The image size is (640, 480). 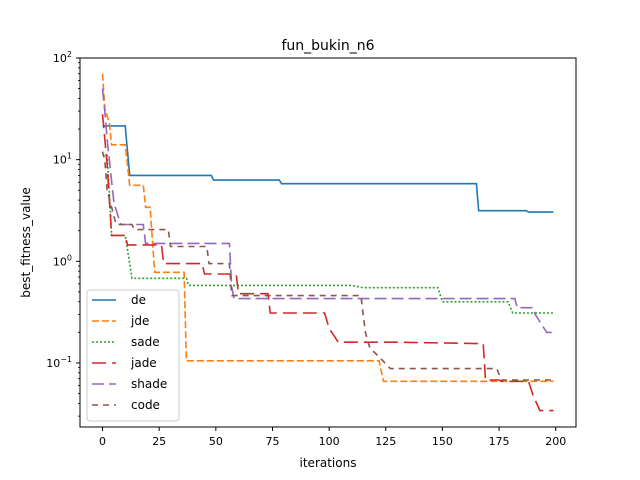 What do you see at coordinates (62, 57) in the screenshot?
I see `y-tick-label: 10²` at bounding box center [62, 57].